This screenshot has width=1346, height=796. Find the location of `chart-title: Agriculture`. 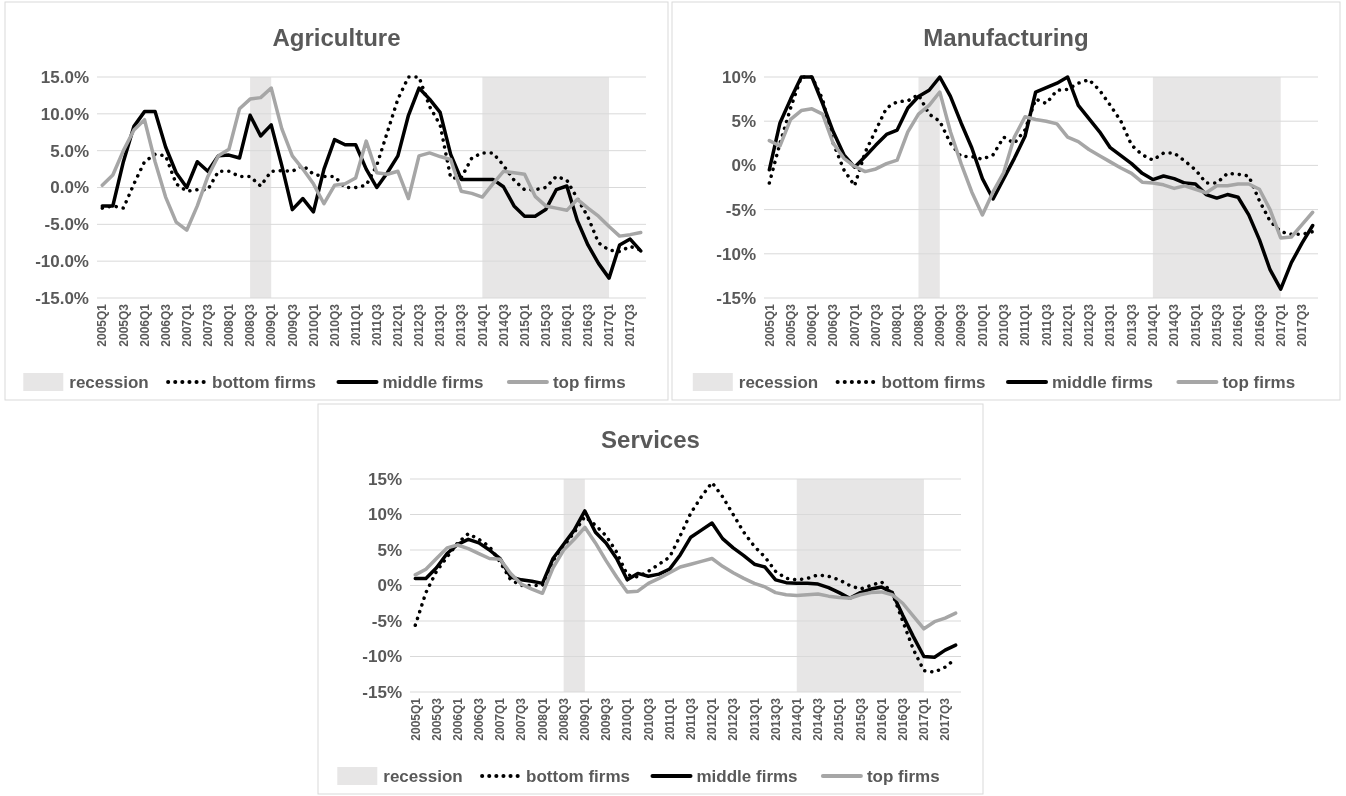

chart-title: Agriculture is located at coordinates (336, 37).